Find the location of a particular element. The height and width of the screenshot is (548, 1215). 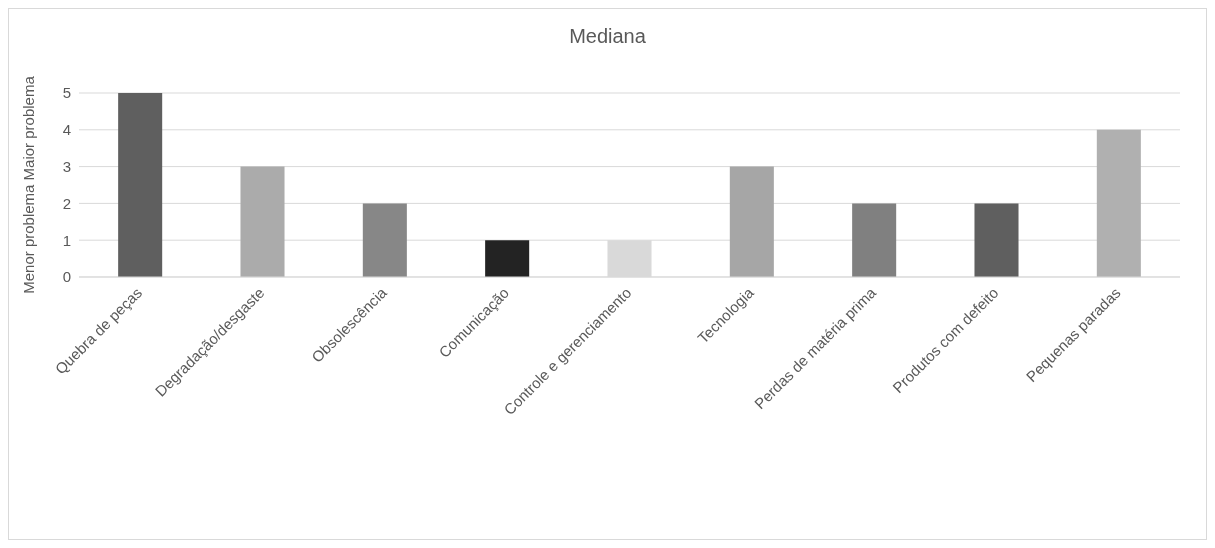

y-tick-label: 3 is located at coordinates (66, 166).